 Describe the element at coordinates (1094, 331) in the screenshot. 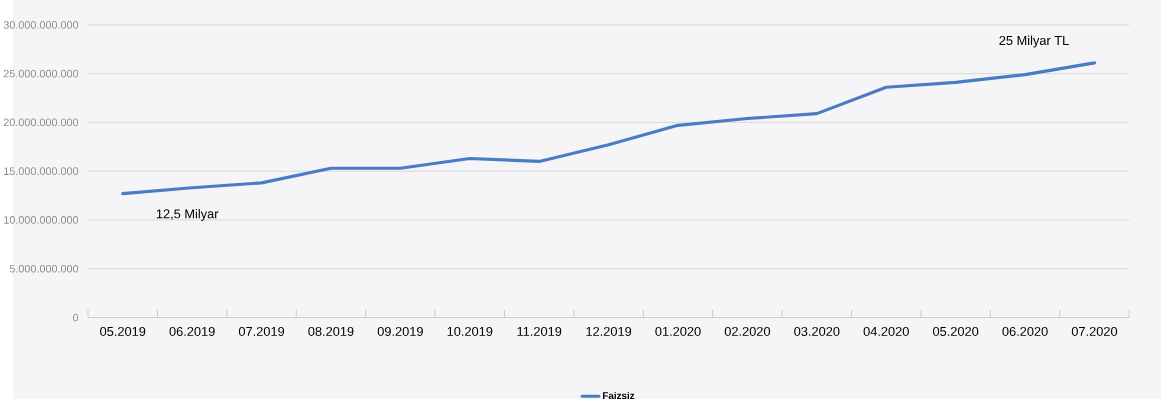

I see `x-tick-label: 07.2020` at that location.